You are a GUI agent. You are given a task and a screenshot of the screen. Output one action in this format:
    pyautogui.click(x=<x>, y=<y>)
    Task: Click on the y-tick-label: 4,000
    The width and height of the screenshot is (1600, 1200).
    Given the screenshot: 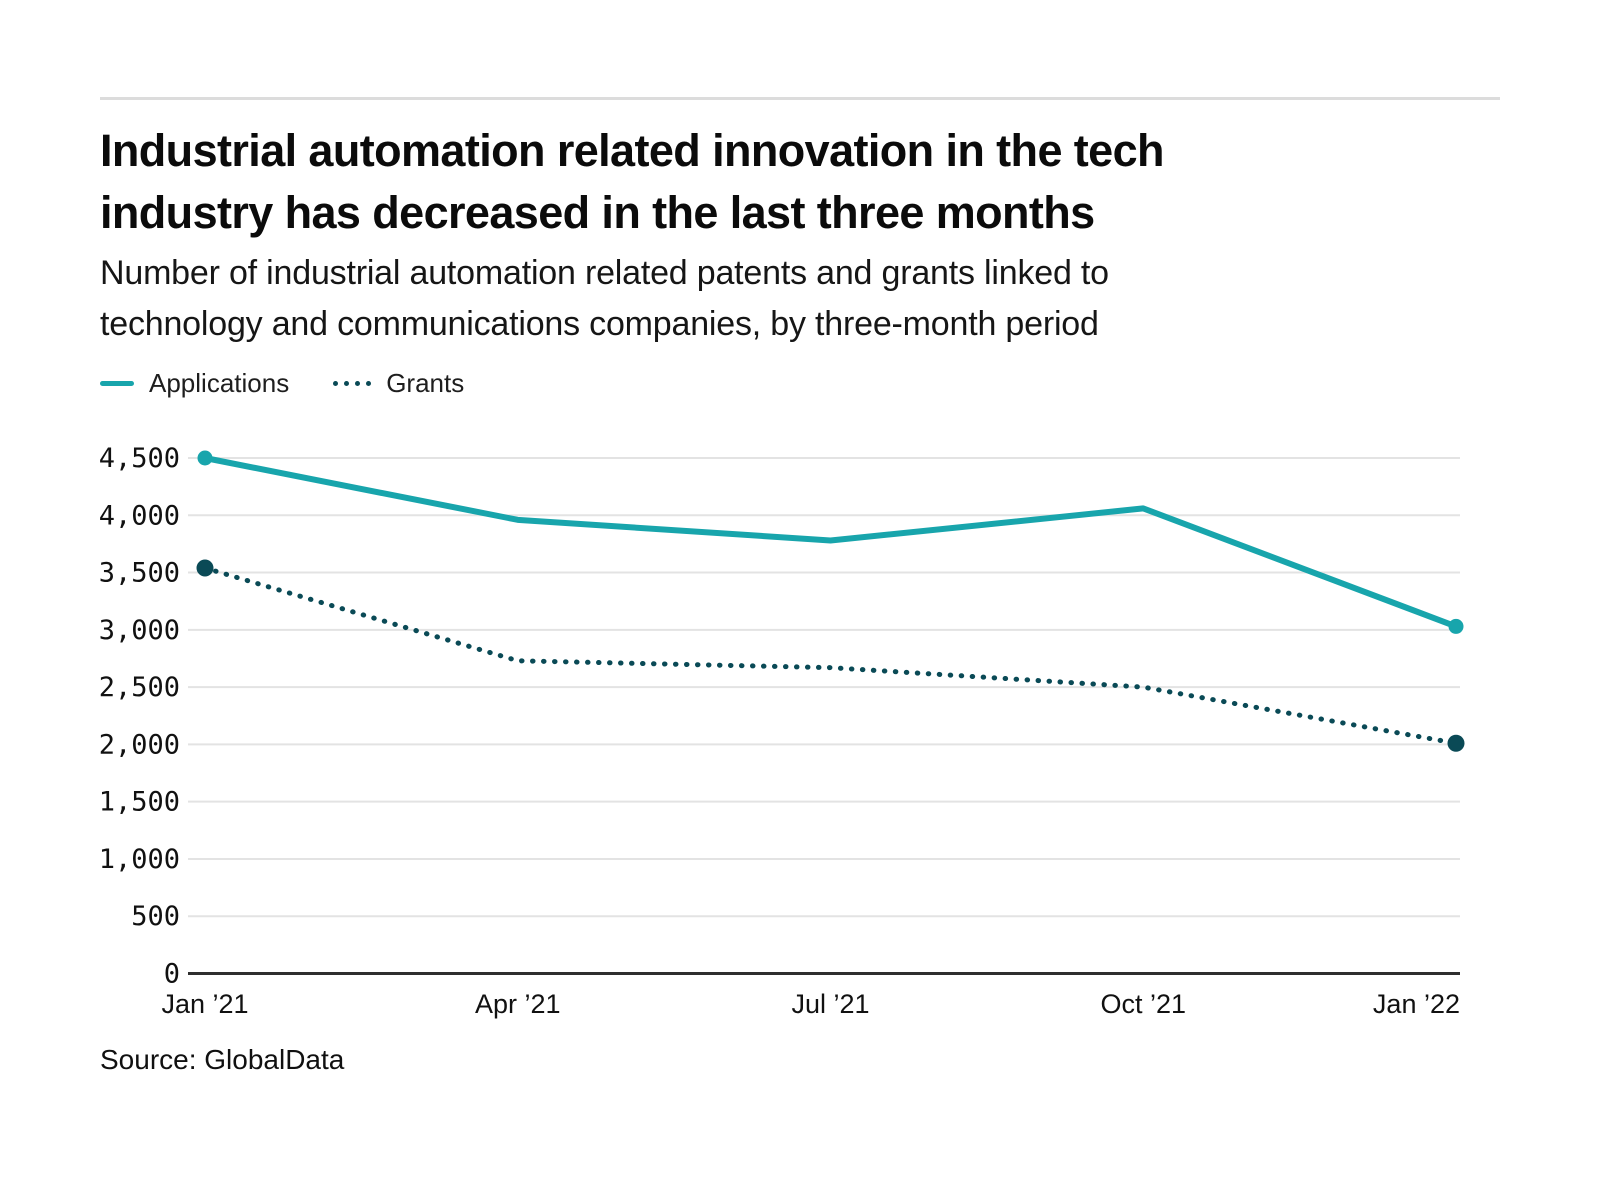 What is the action you would take?
    pyautogui.click(x=140, y=515)
    